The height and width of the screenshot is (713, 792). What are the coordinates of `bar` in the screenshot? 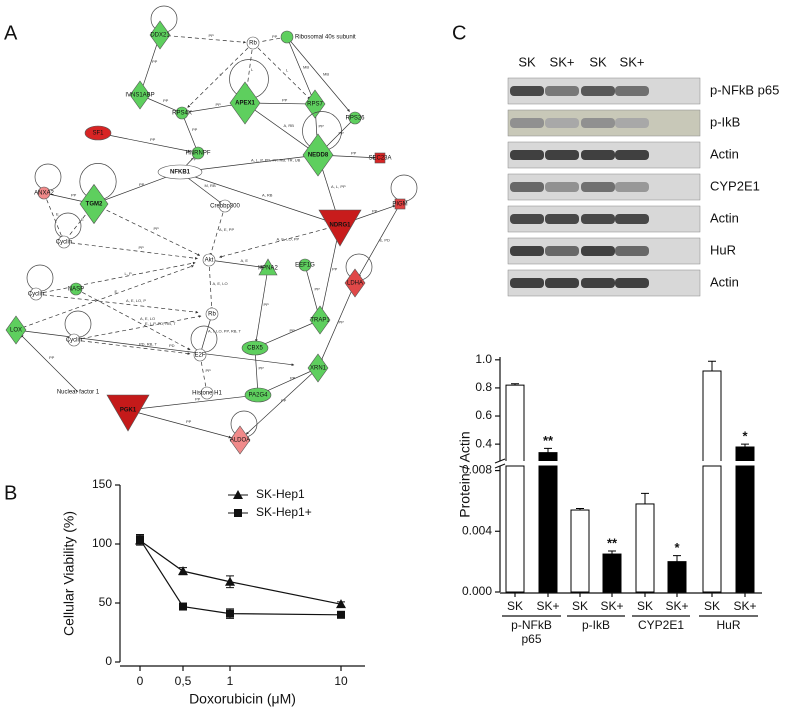 It's located at (580, 551).